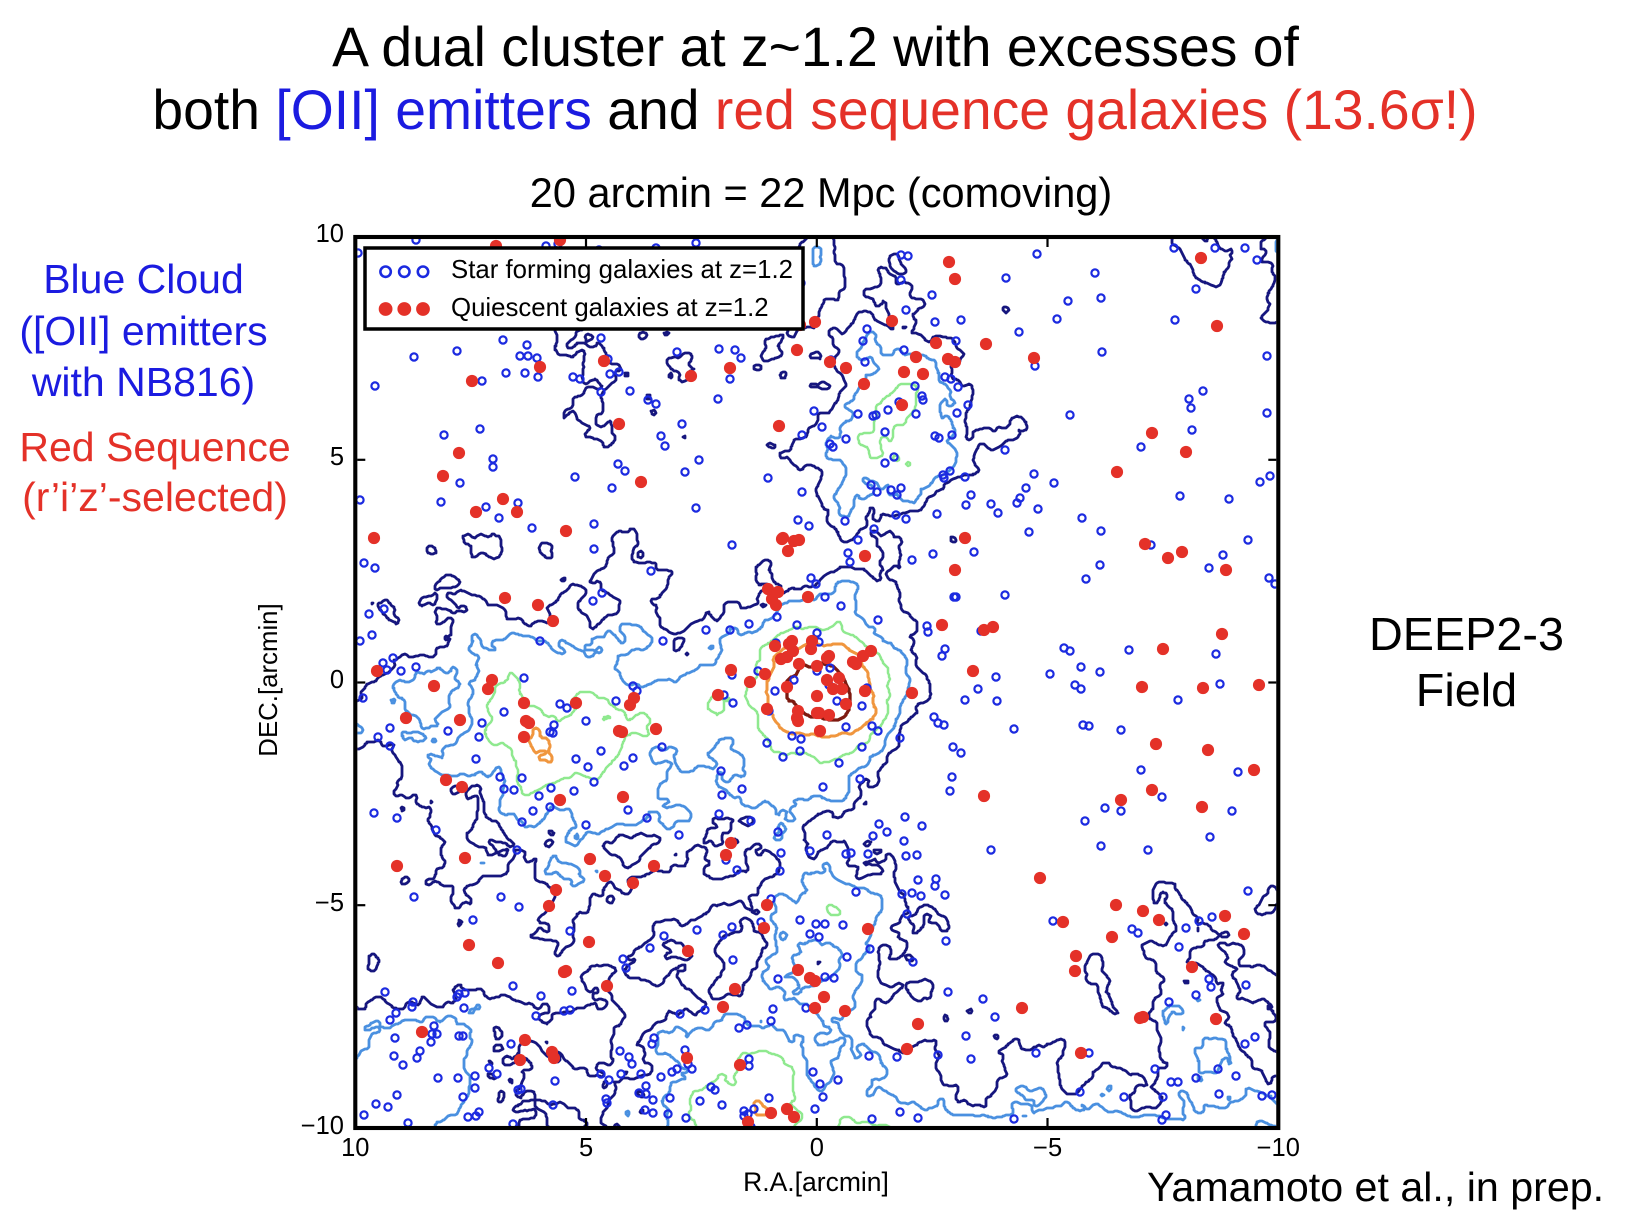 The image size is (1630, 1218). Describe the element at coordinates (610, 308) in the screenshot. I see `svg-text: Quiescent galaxies at z=1.2` at that location.